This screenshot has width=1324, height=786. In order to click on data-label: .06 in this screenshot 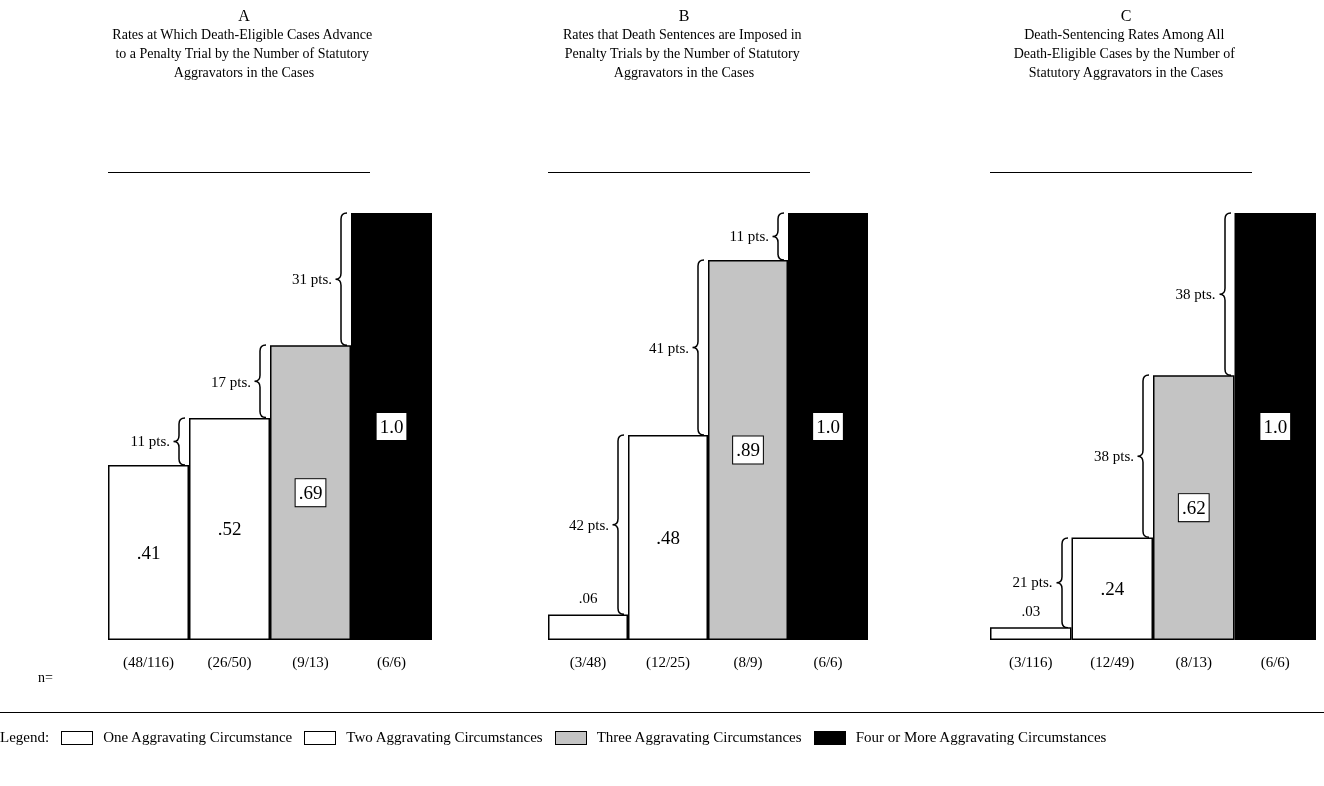, I will do `click(588, 597)`.